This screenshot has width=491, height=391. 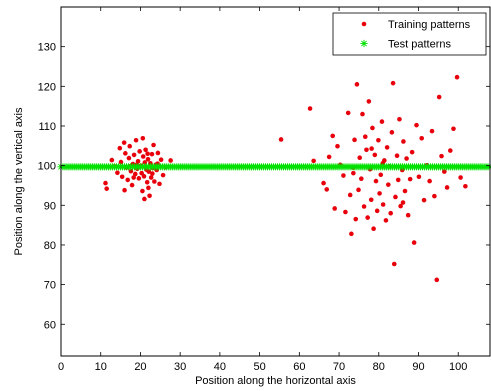 I want to click on y-axis-label: Position along the vertical axis, so click(x=19, y=181).